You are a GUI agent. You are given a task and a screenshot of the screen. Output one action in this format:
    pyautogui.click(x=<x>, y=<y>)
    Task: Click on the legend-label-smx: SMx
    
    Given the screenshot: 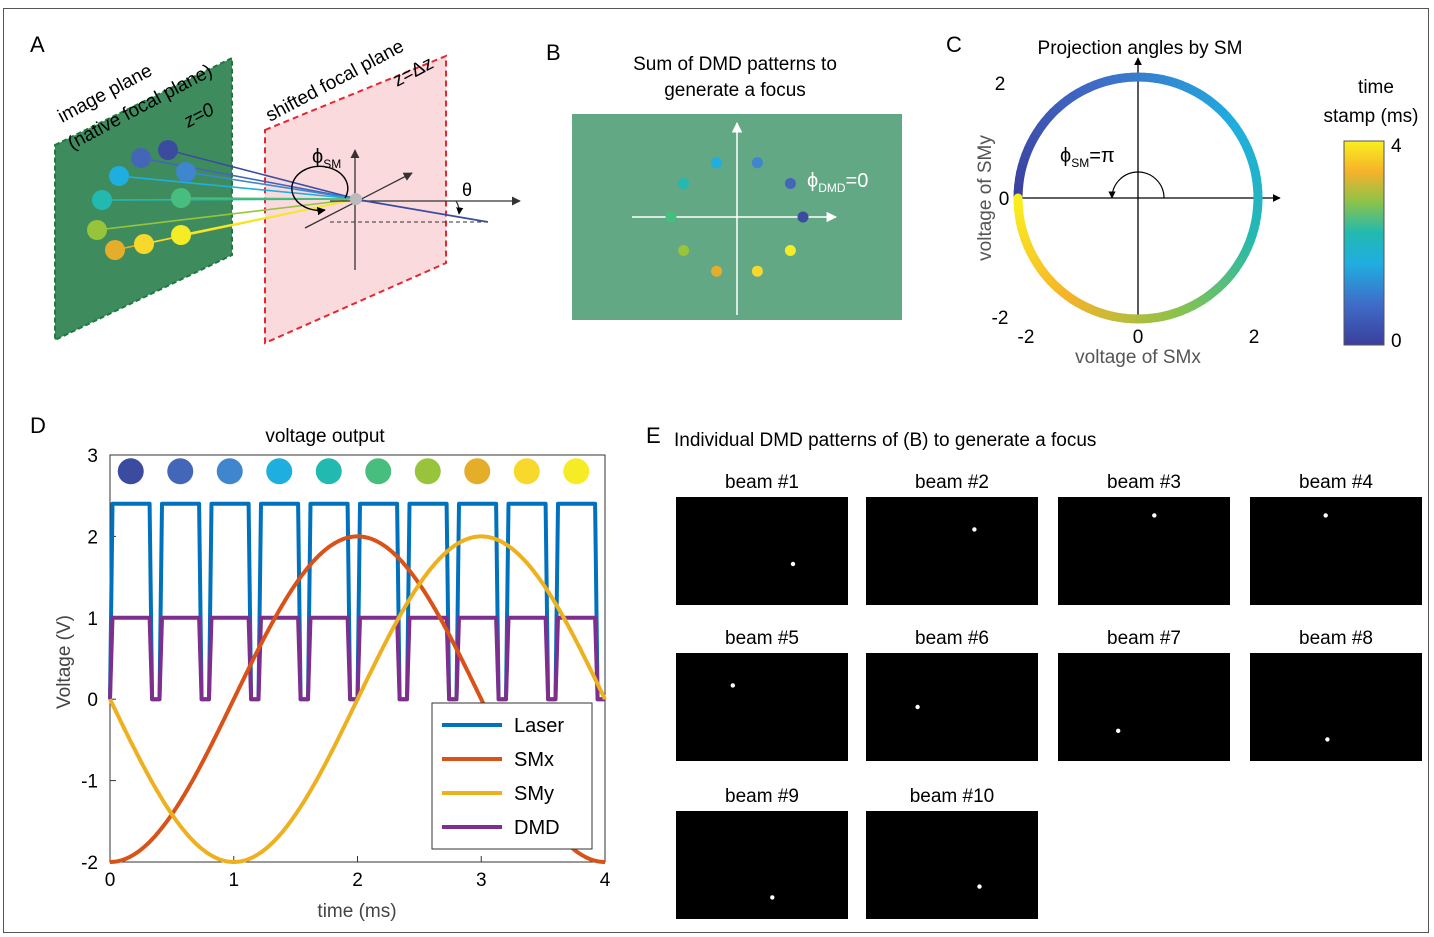 What is the action you would take?
    pyautogui.click(x=534, y=760)
    